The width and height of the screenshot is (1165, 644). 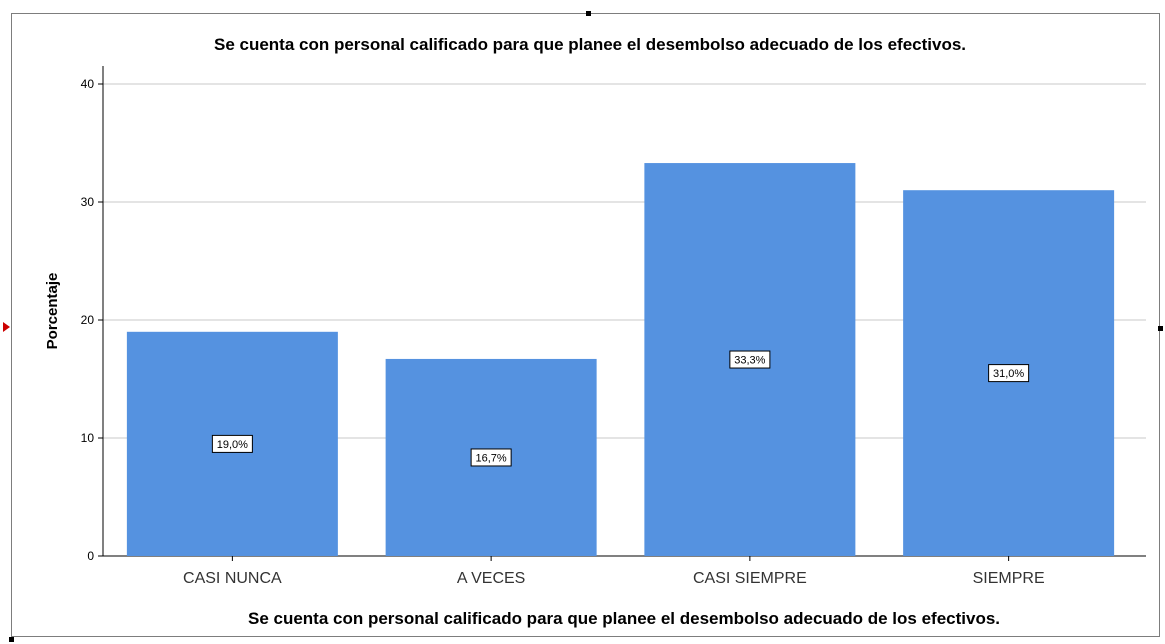 What do you see at coordinates (614, 571) in the screenshot?
I see `x-axis-ticks: CASI NUNCA A VECES CASI SIEMPRE SIEMPRE` at bounding box center [614, 571].